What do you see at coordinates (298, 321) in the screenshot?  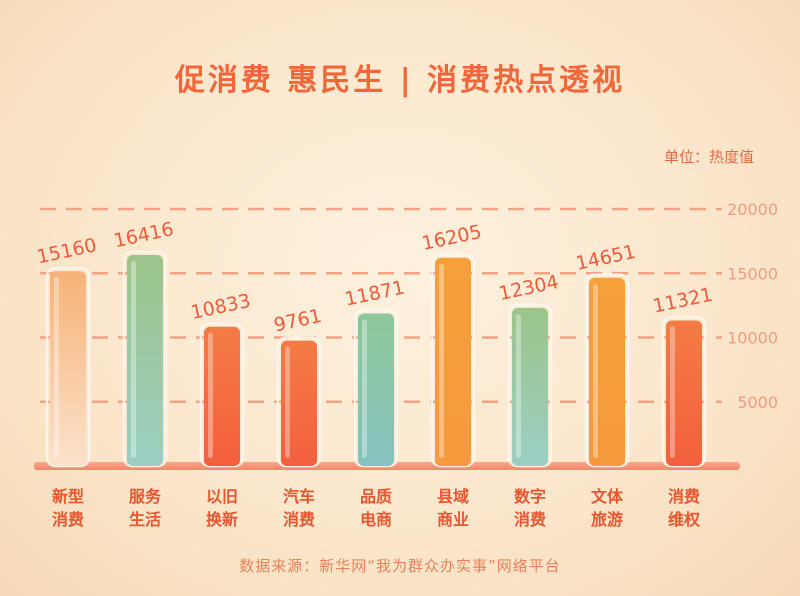 I see `value-label: 9761` at bounding box center [298, 321].